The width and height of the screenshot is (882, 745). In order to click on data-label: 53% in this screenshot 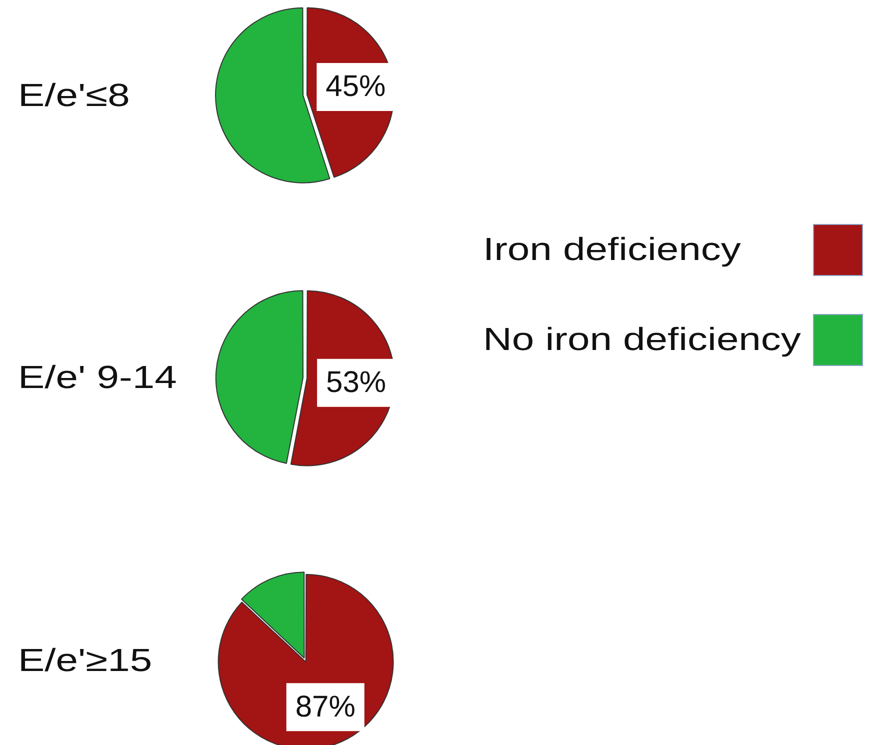, I will do `click(356, 382)`.